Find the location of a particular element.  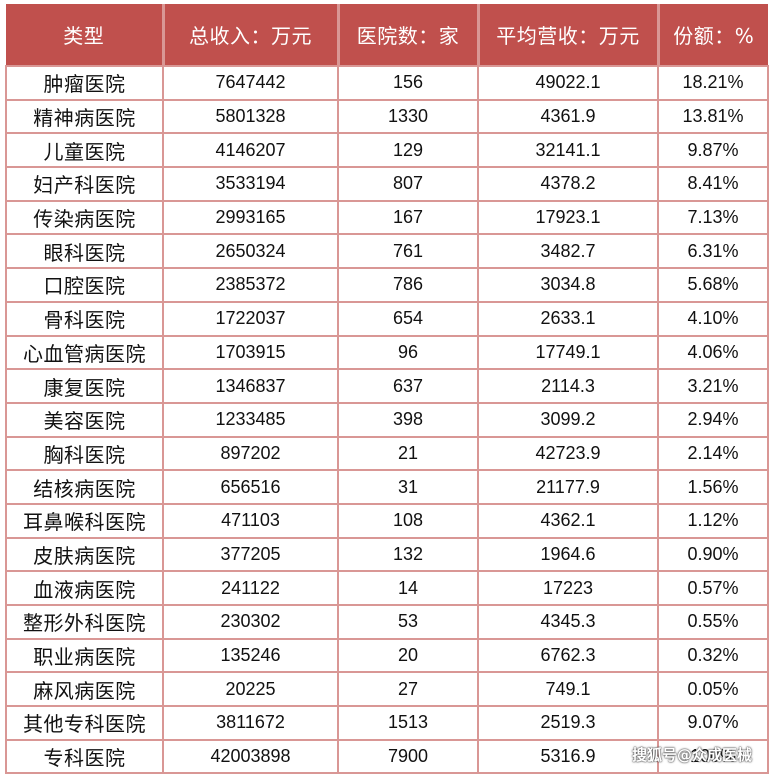

cell-hospital-count: 7900 is located at coordinates (408, 756).